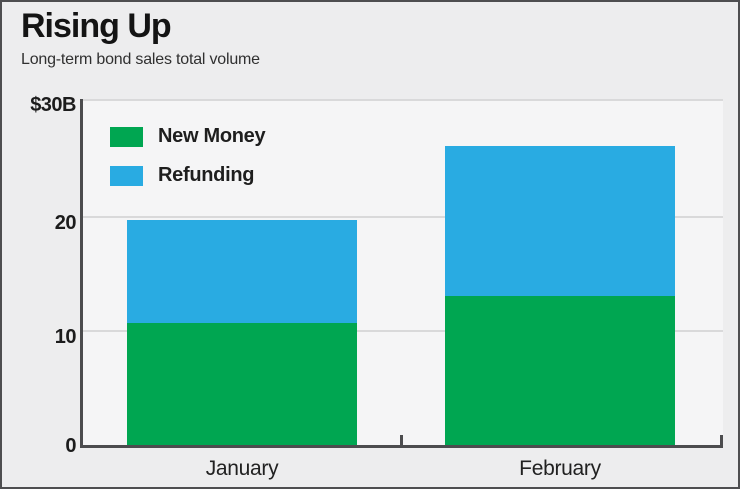  Describe the element at coordinates (206, 175) in the screenshot. I see `legend-label-refunding: Refunding` at that location.